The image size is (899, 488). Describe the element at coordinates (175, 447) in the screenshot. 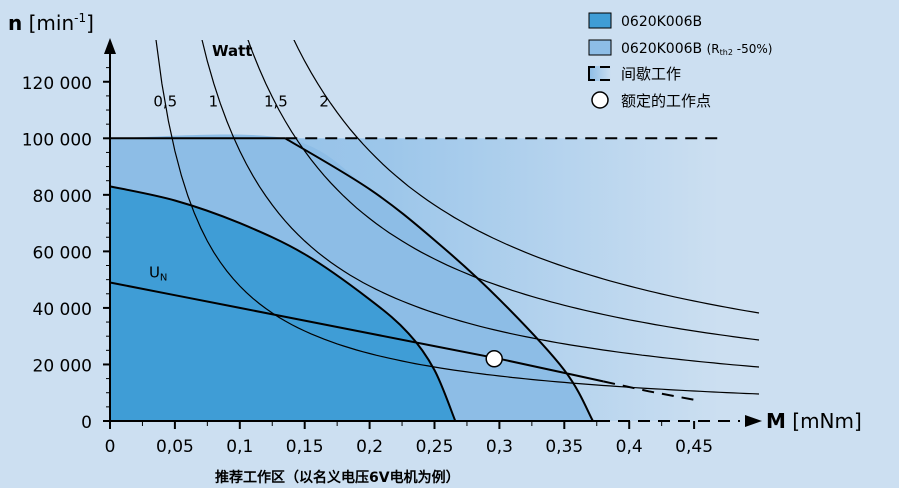

I see `x-tick-label: 0,05` at that location.